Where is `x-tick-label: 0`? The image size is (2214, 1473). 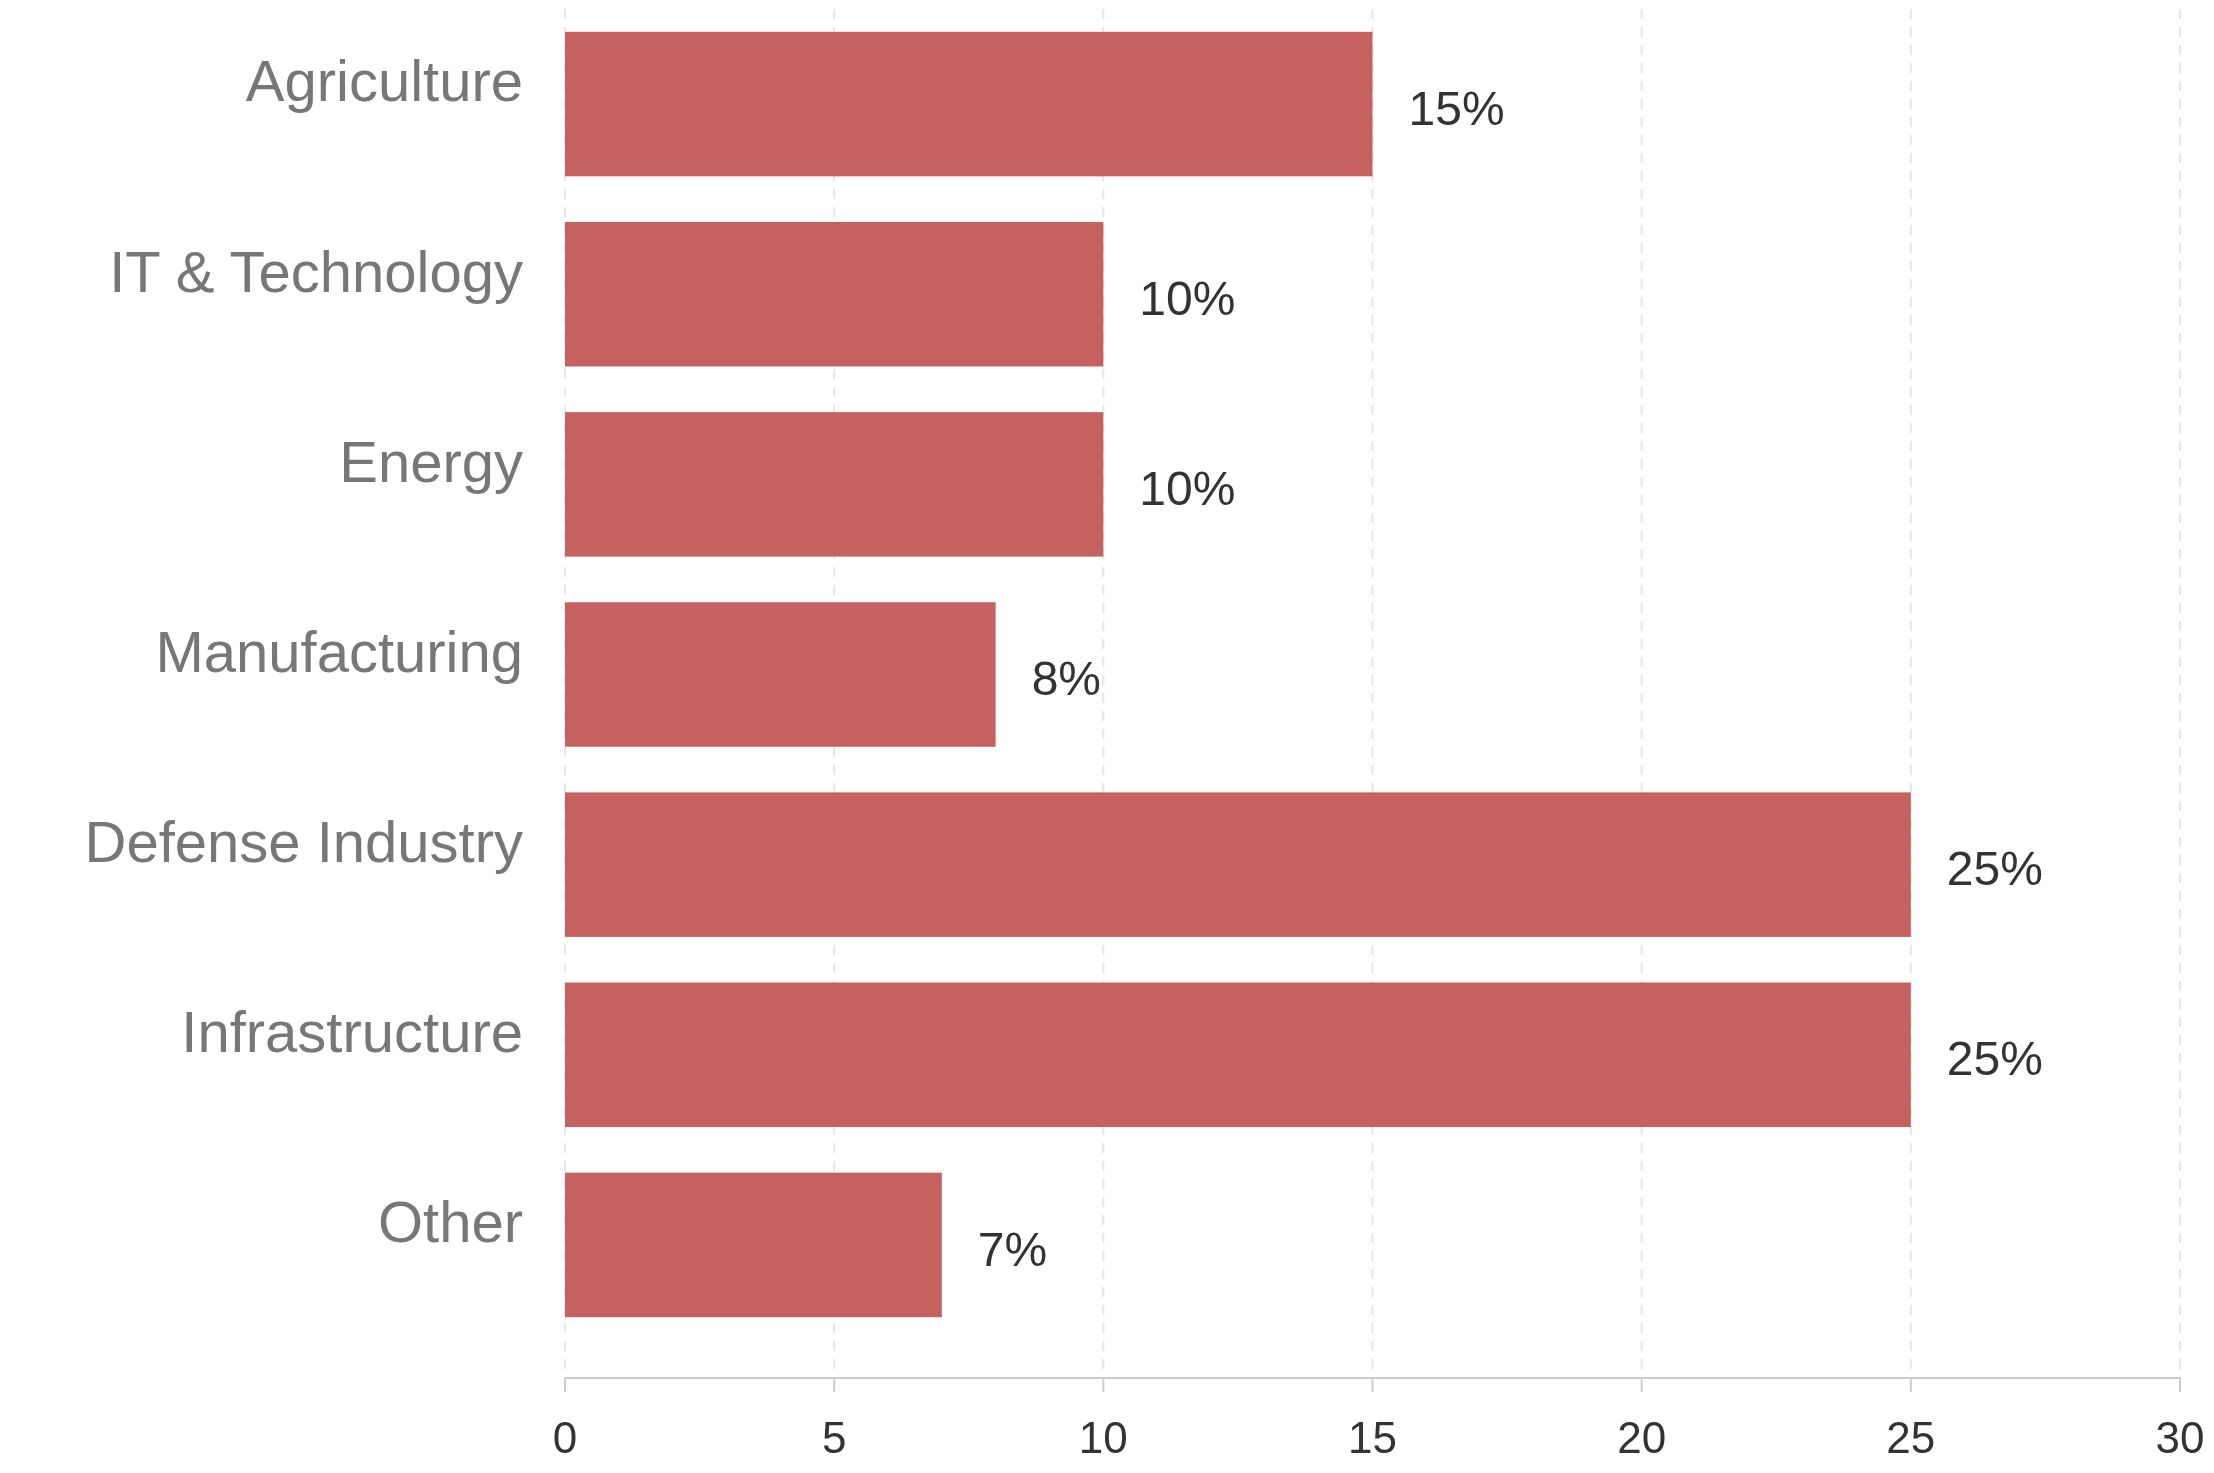 x-tick-label: 0 is located at coordinates (565, 1437).